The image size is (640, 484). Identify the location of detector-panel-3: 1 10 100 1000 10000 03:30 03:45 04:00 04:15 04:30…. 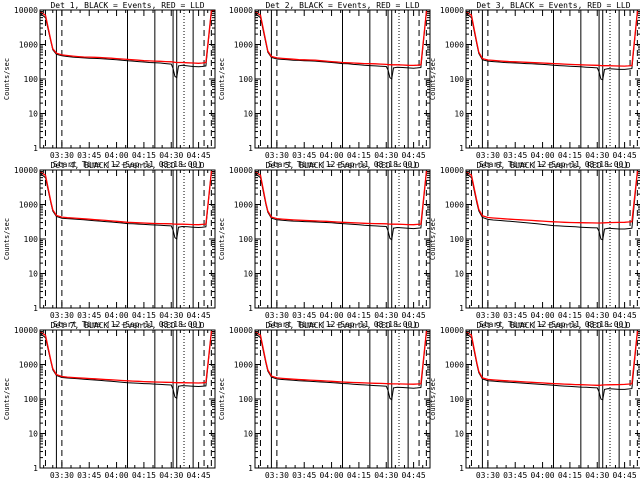
(534, 85).